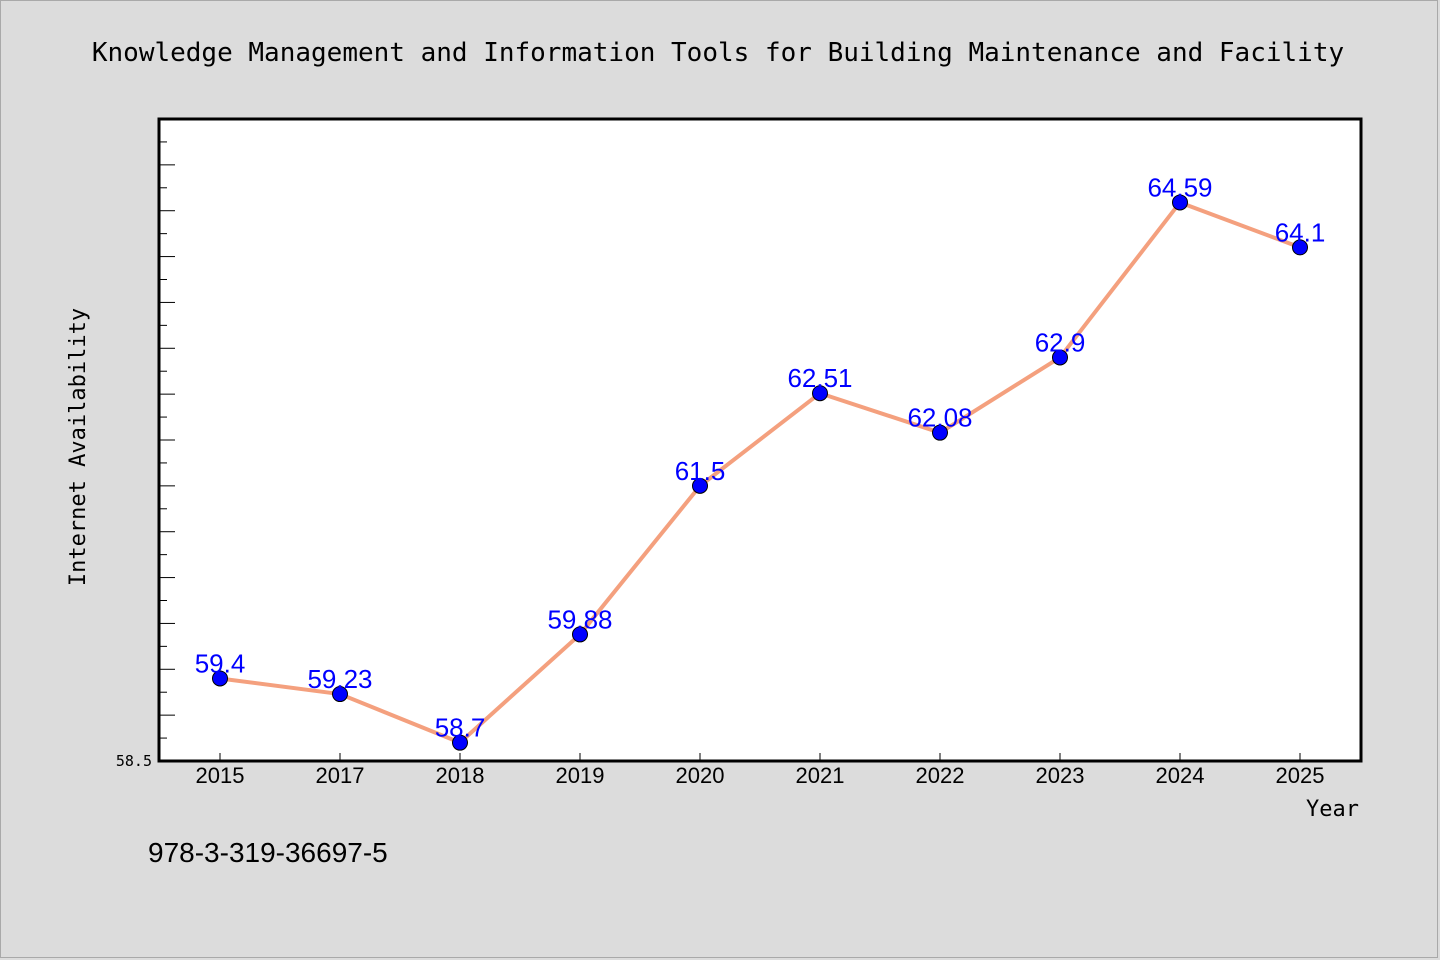  Describe the element at coordinates (1060, 775) in the screenshot. I see `x-tick-label: 2023` at that location.